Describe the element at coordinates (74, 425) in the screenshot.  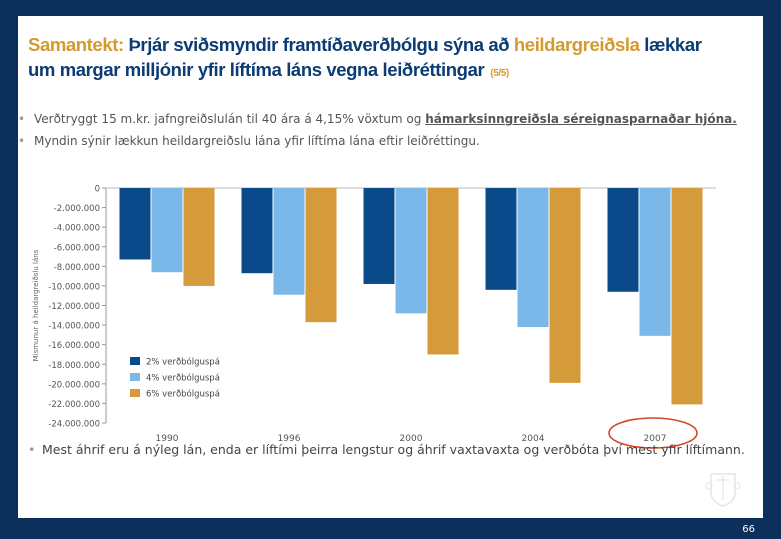
I see `y-tick-label: -24.000.000` at that location.